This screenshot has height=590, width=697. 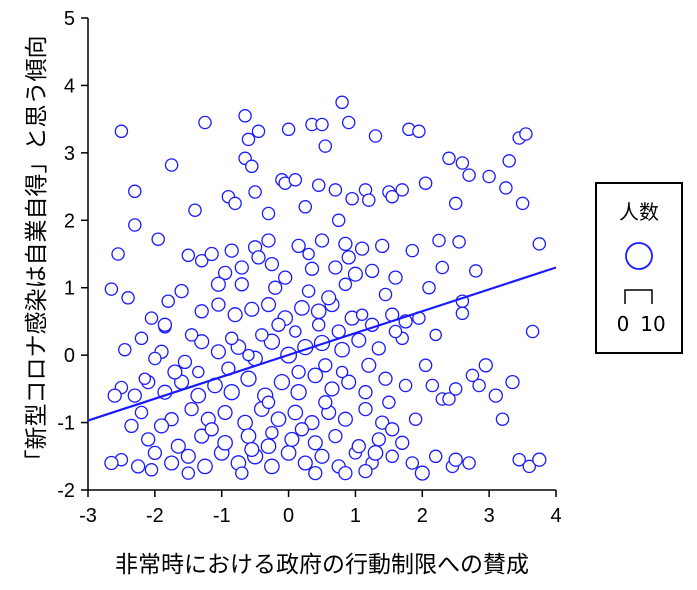 I want to click on legend-size-label-min: 0, so click(x=623, y=324).